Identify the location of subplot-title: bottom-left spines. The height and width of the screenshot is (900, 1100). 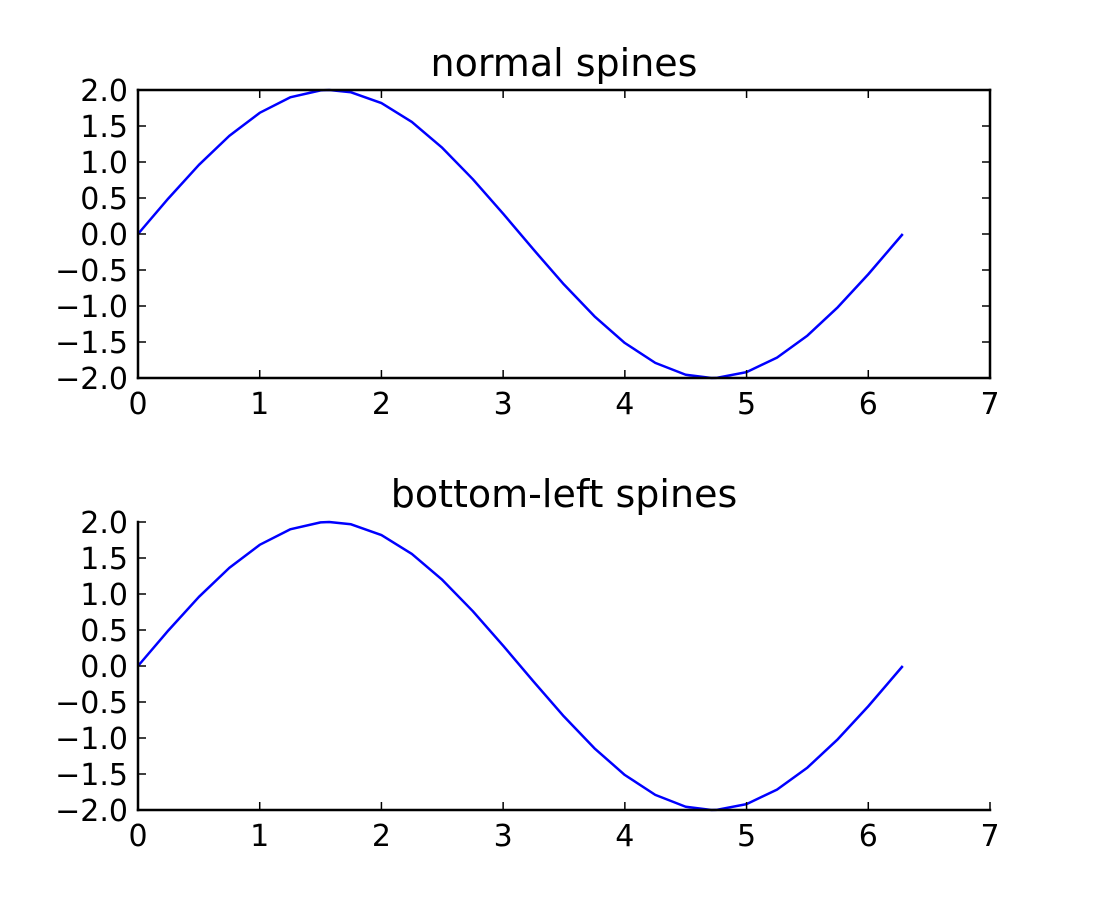
(564, 494).